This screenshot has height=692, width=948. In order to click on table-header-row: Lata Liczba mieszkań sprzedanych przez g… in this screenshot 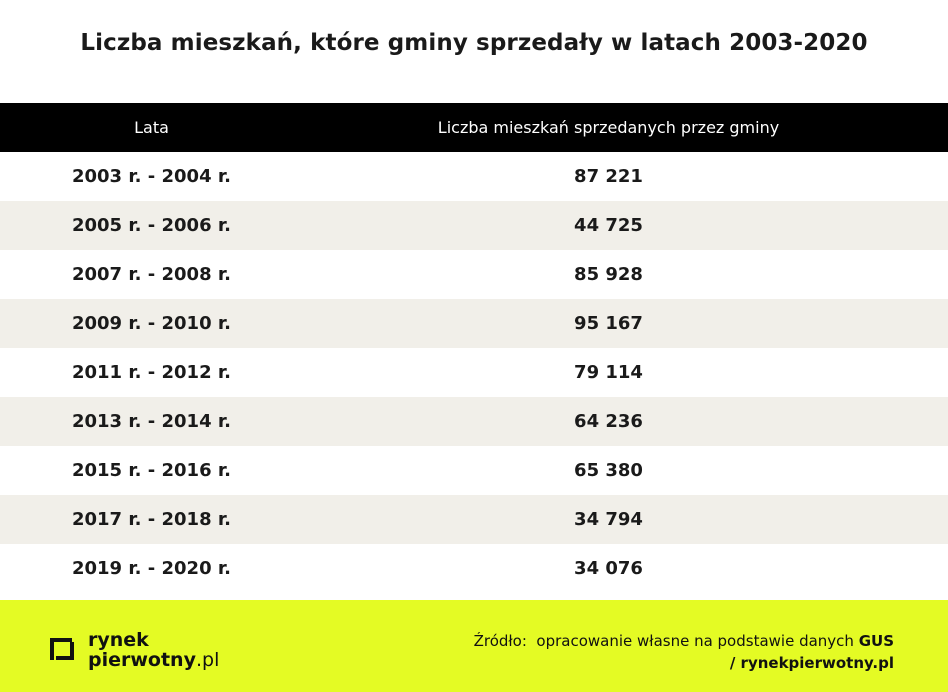, I will do `click(474, 127)`.